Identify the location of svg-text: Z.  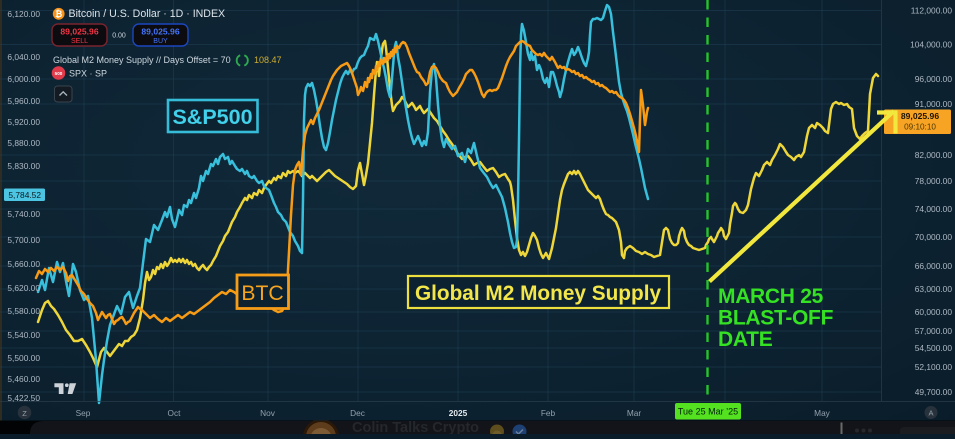
(24, 413).